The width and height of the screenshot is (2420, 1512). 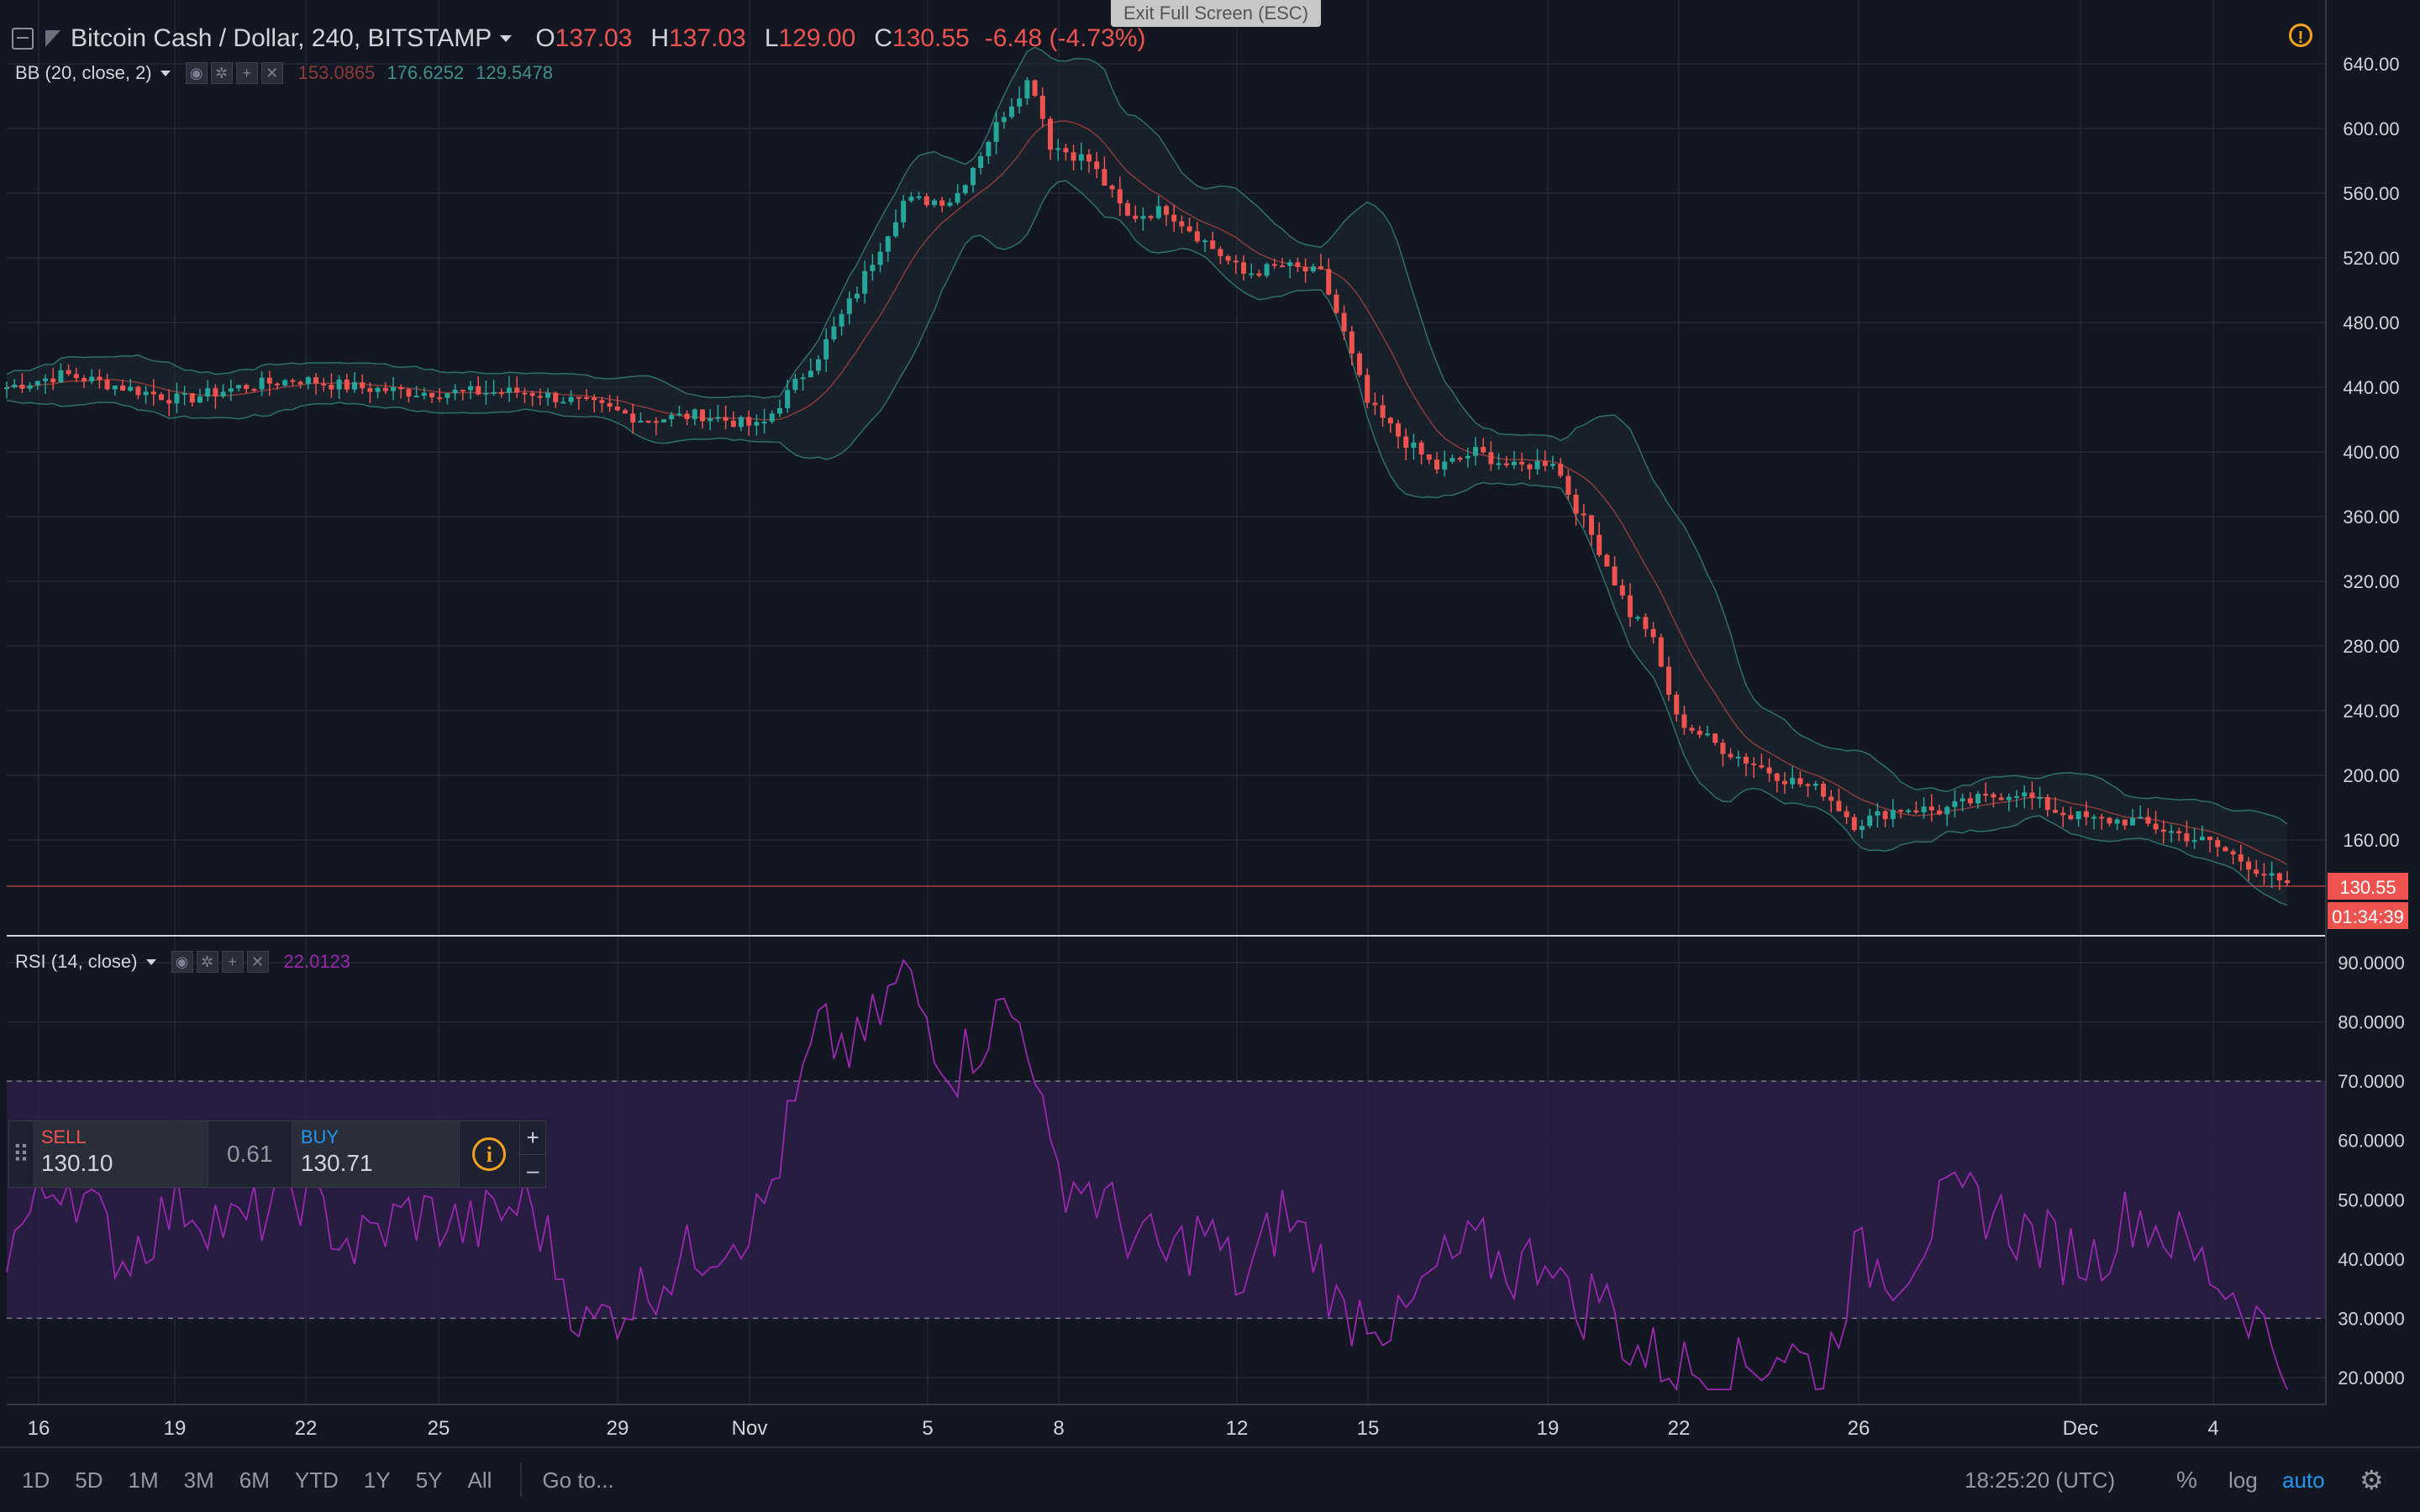 I want to click on flag-icon, so click(x=52, y=38).